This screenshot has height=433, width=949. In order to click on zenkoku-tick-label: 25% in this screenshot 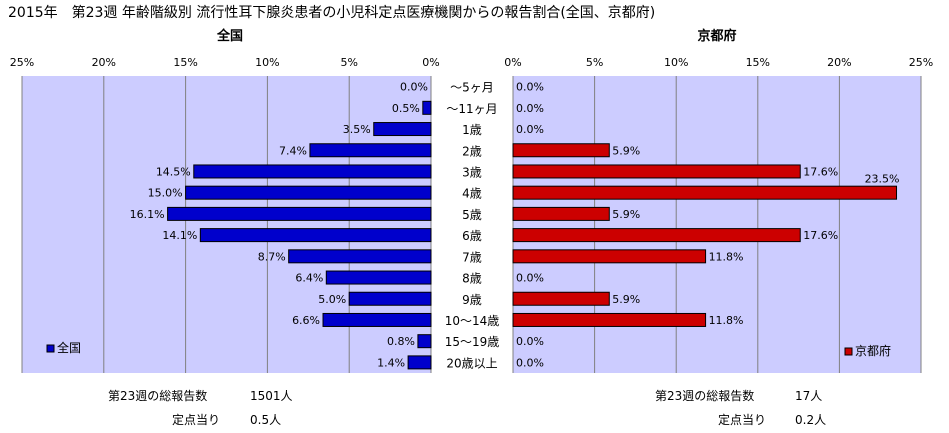, I will do `click(22, 62)`.